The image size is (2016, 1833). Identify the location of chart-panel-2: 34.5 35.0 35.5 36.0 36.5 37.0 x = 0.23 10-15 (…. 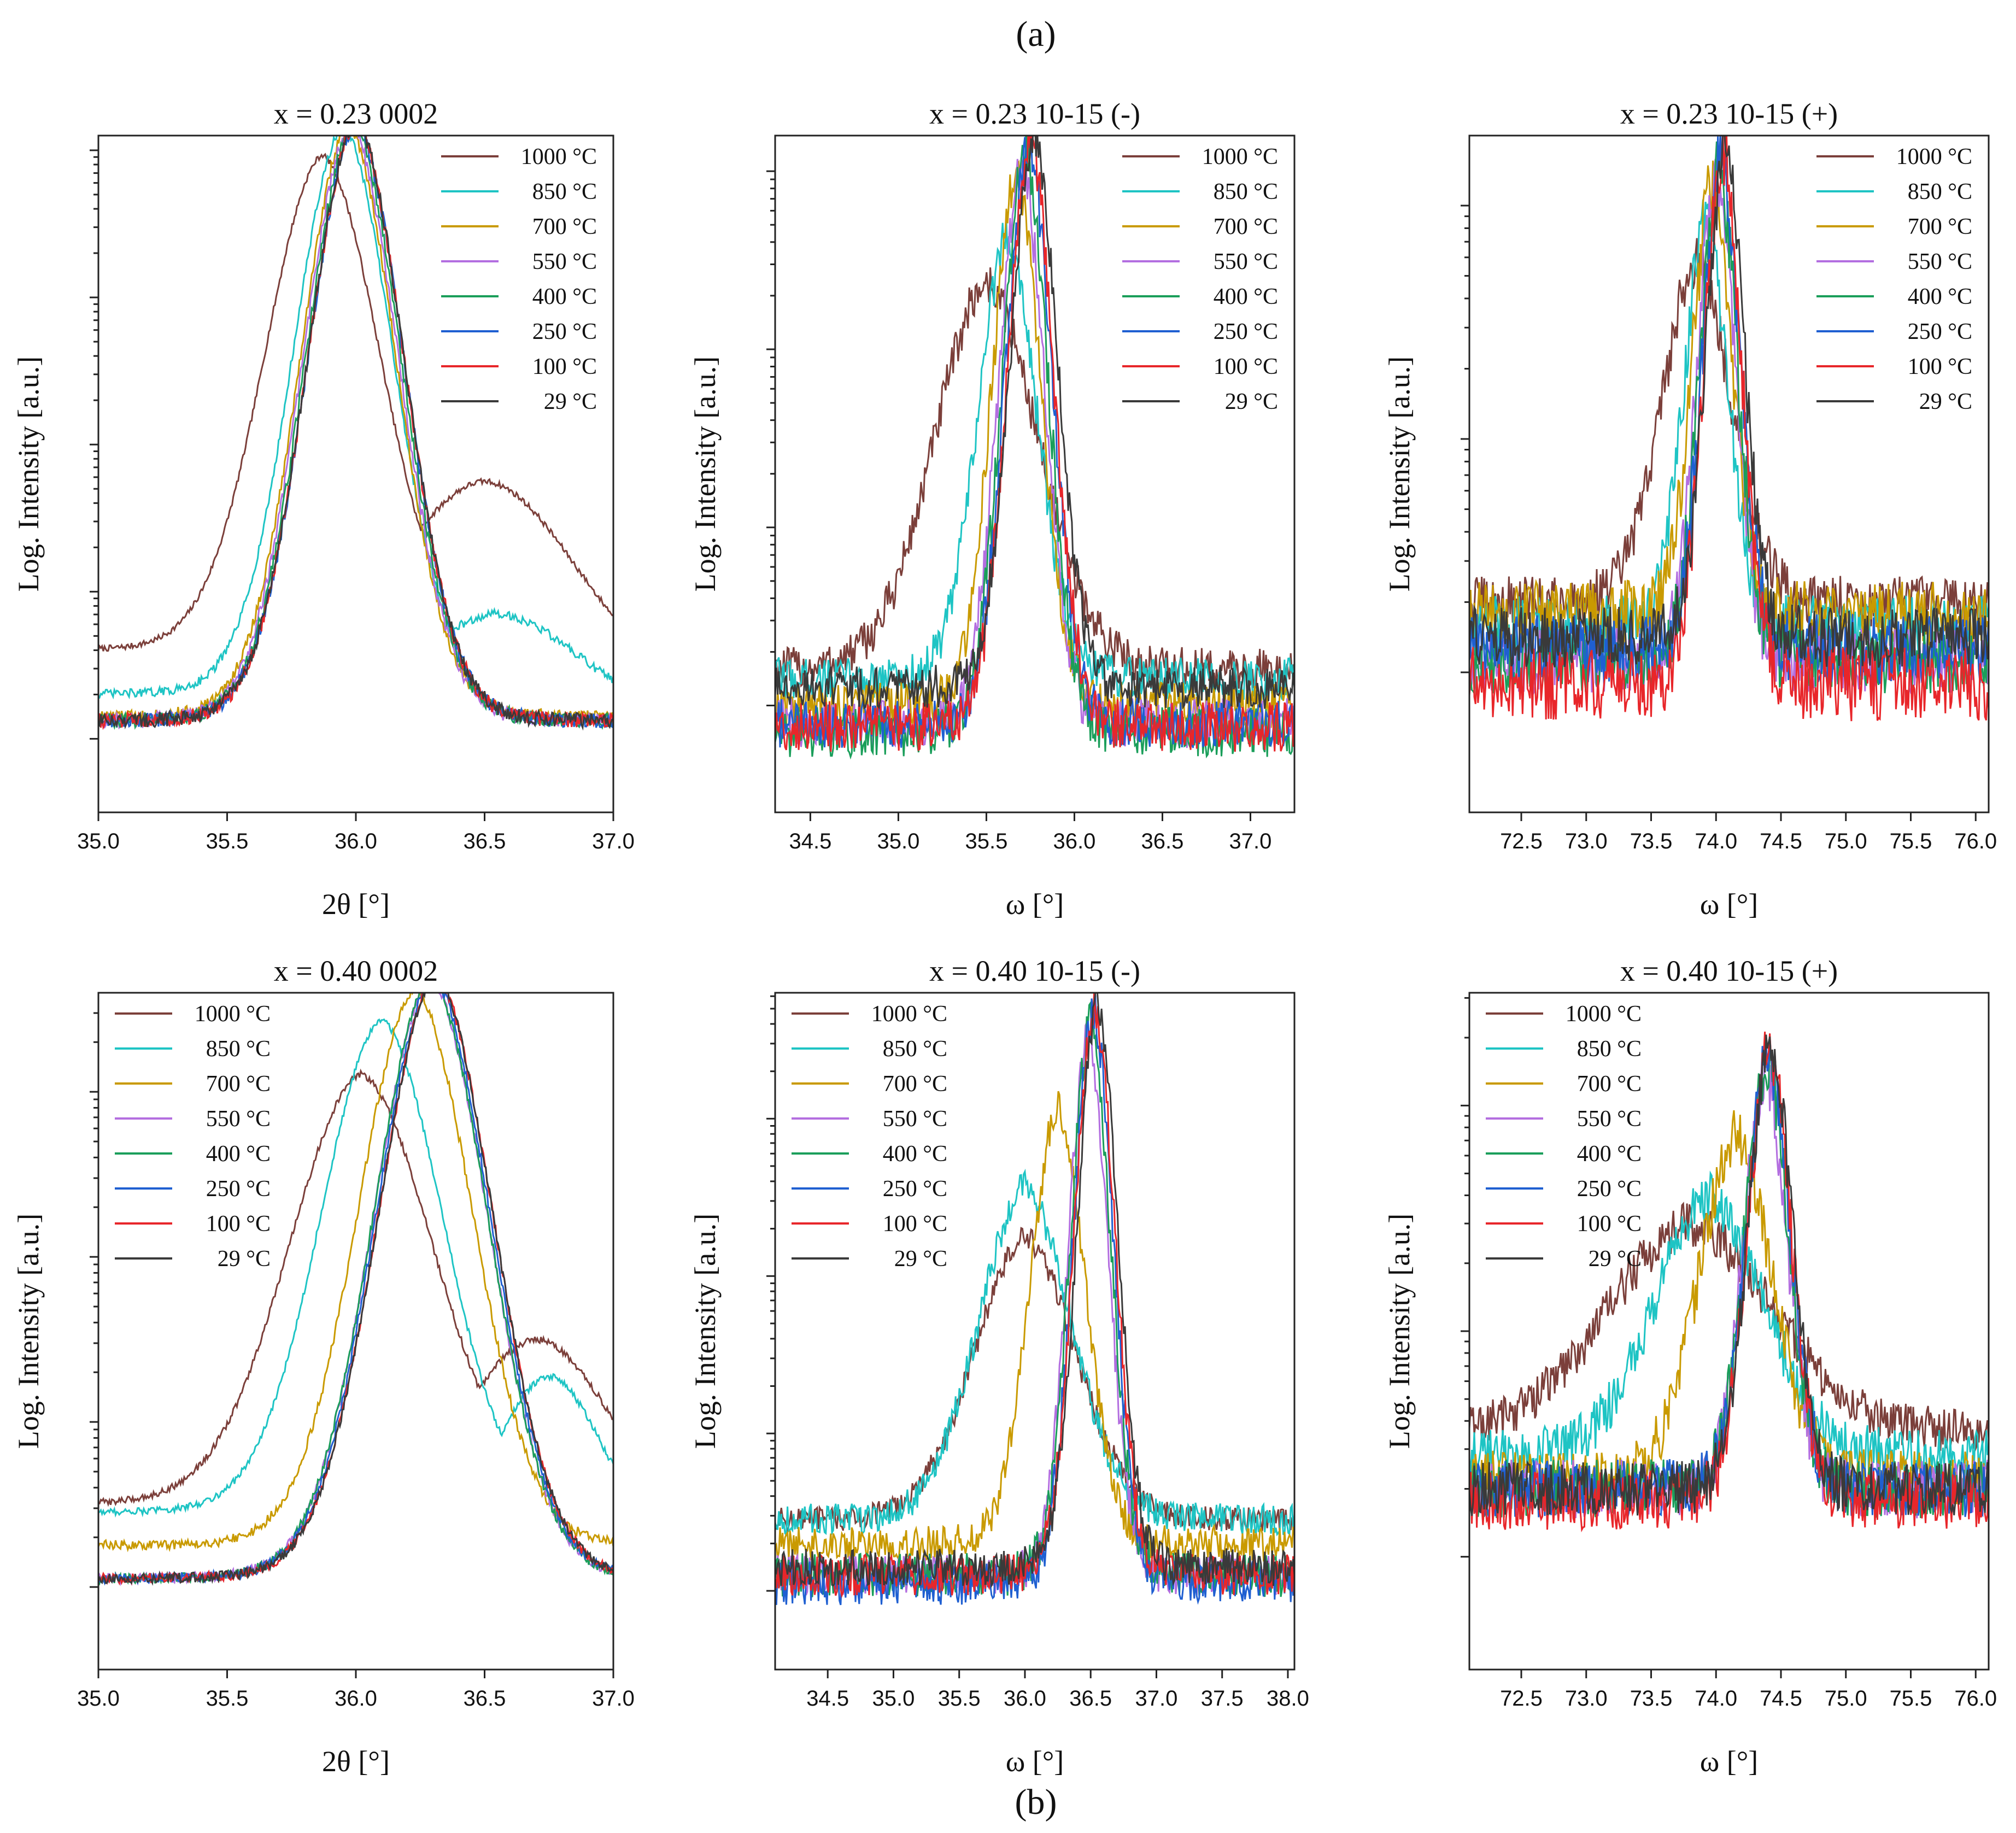
(992, 509).